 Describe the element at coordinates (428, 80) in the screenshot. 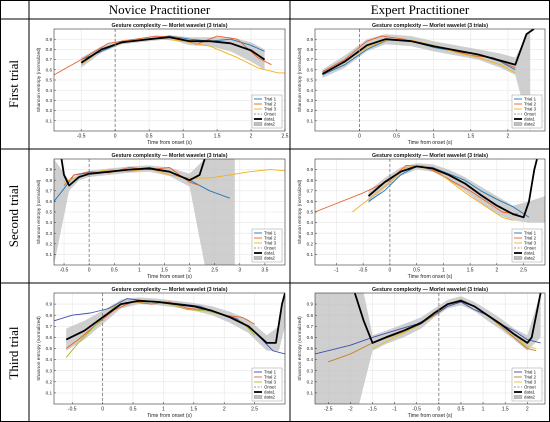

I see `plot-content` at that location.